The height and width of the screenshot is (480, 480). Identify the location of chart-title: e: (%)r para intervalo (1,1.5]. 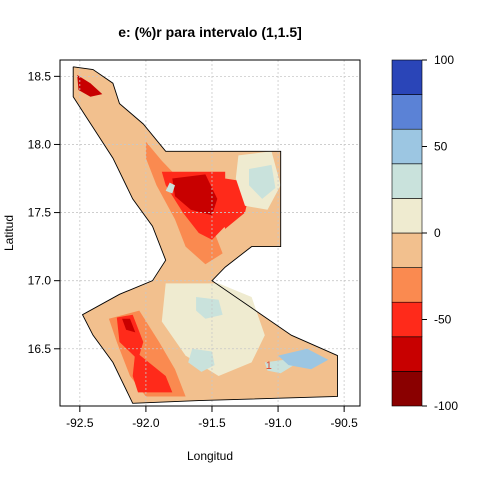
(210, 32).